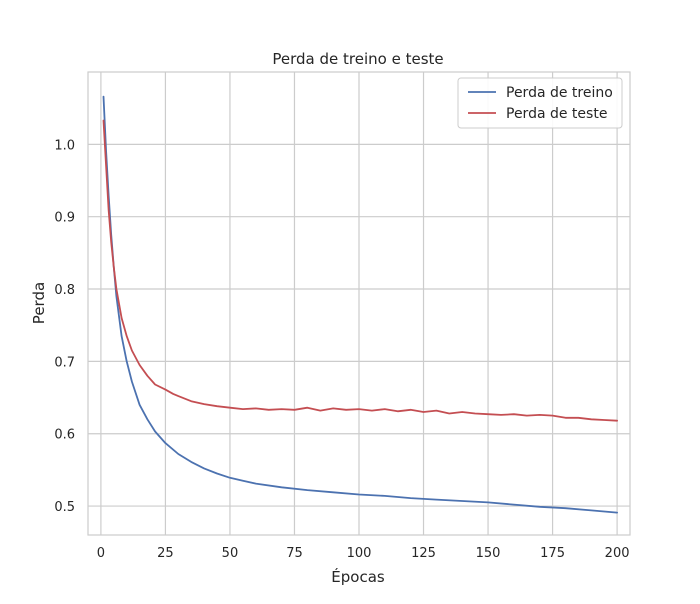  I want to click on chart-title: Perda de treino e teste, so click(357, 59).